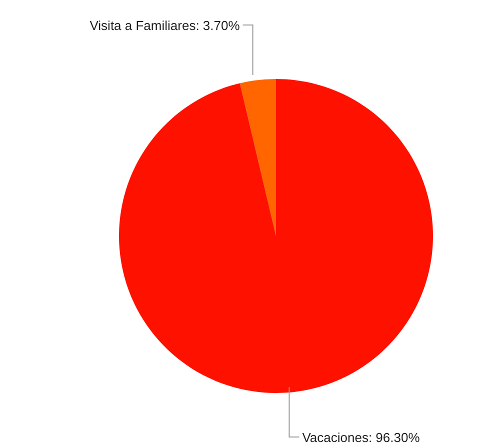 The image size is (490, 445). Describe the element at coordinates (258, 157) in the screenshot. I see `pie-slice` at that location.